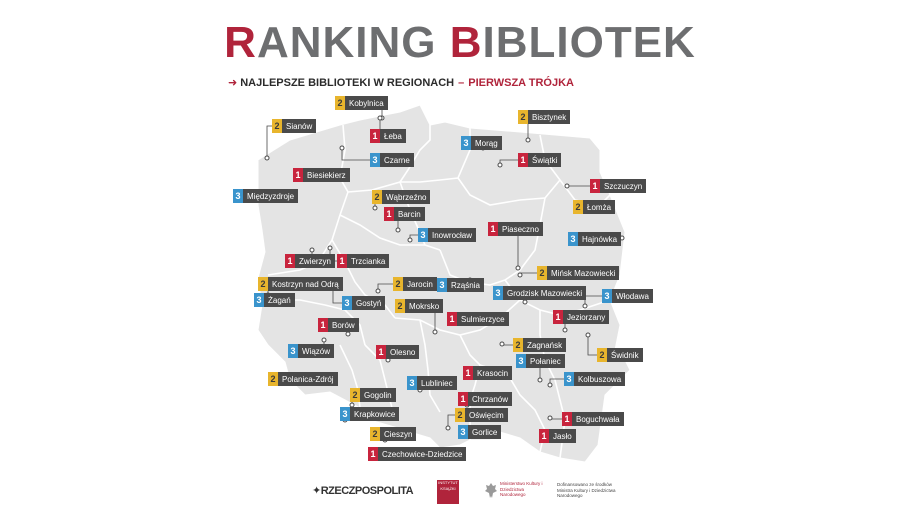 Image resolution: width=920 pixels, height=518 pixels. I want to click on library-name: Zwierzyn, so click(315, 261).